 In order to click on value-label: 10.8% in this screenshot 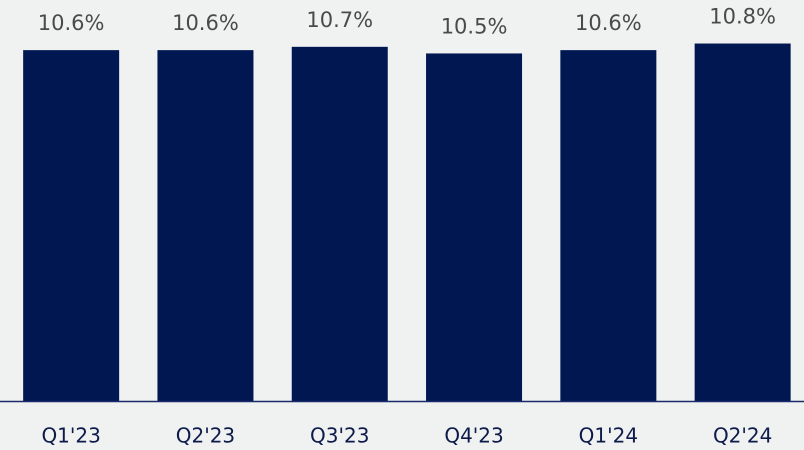, I will do `click(742, 17)`.